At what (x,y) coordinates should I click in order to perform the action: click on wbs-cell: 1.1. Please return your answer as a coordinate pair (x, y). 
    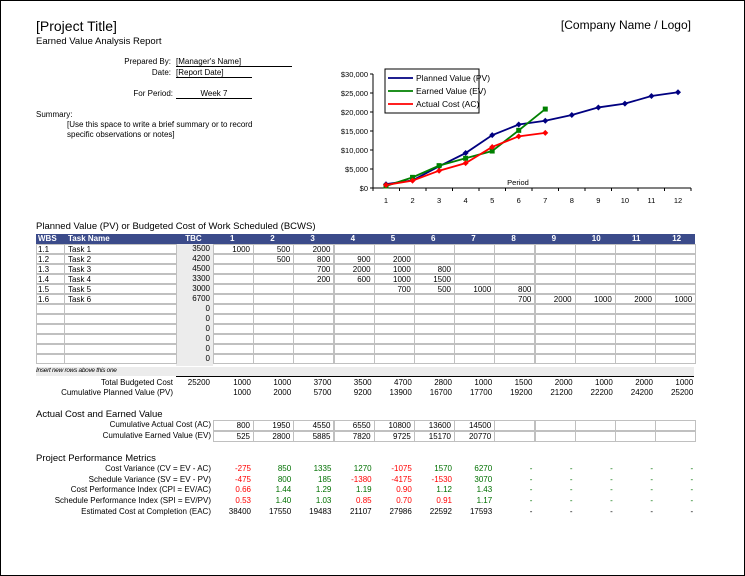
    Looking at the image, I should click on (50, 249).